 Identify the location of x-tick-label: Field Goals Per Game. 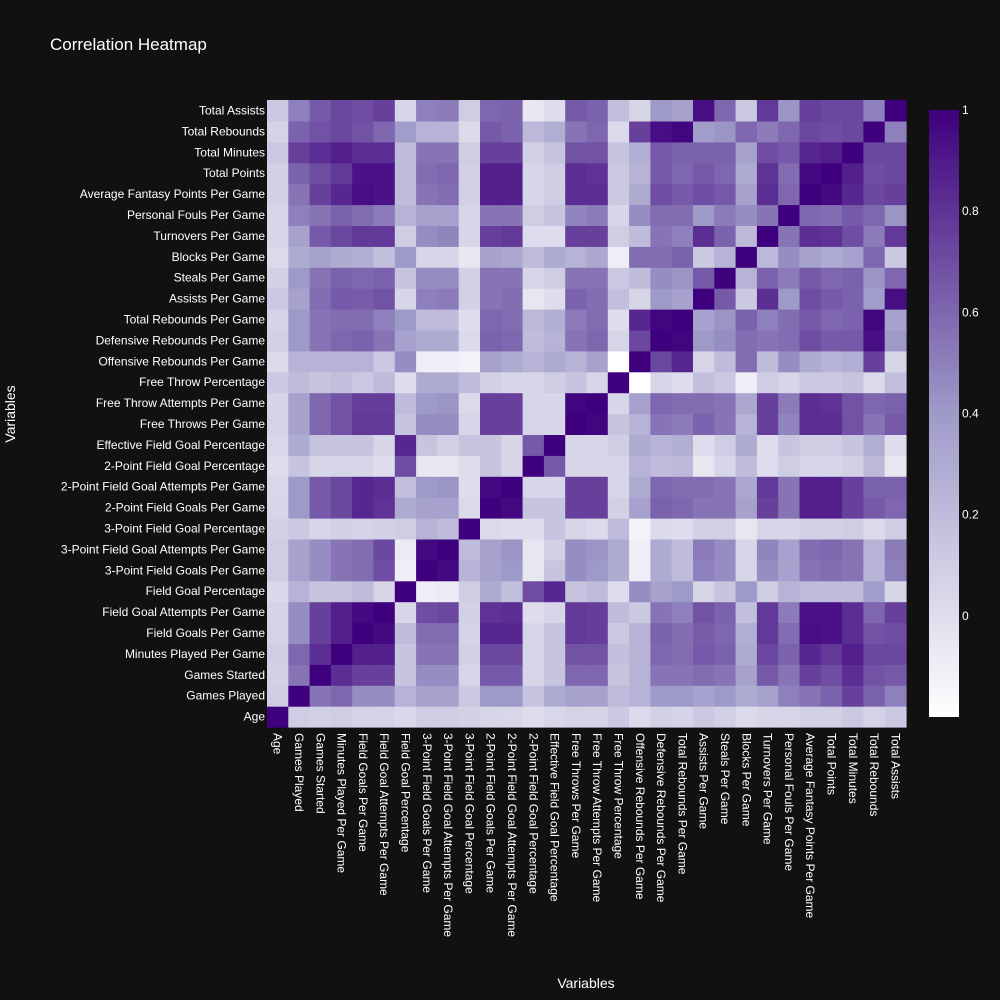
(363, 792).